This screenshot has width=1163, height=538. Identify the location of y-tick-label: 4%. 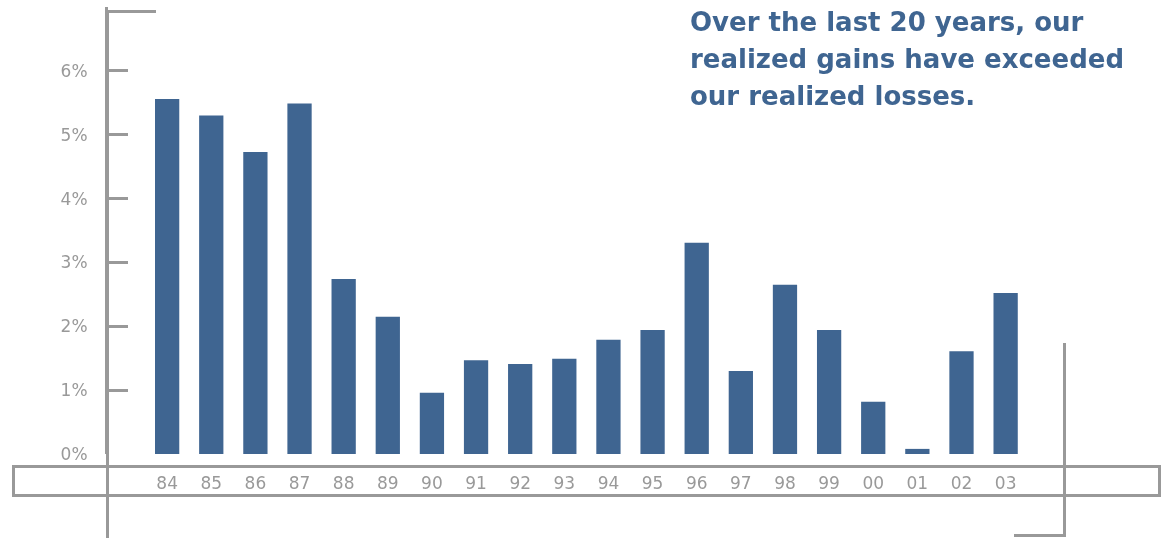
(74, 198).